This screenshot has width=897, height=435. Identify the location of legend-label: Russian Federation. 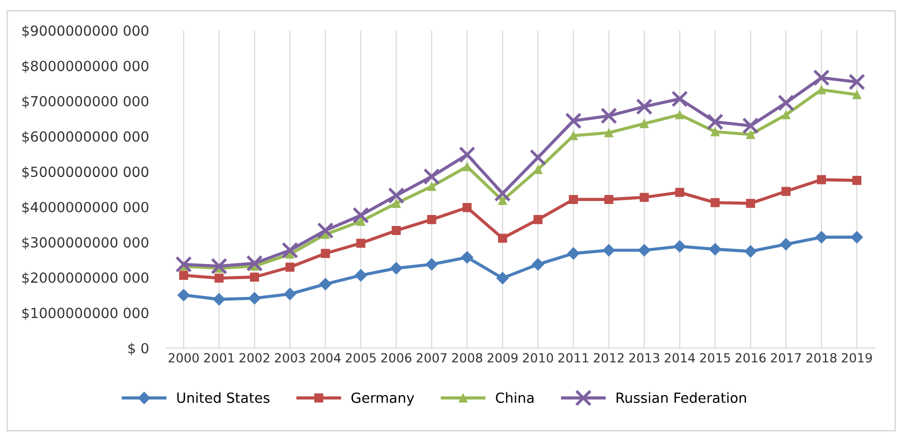
(681, 398).